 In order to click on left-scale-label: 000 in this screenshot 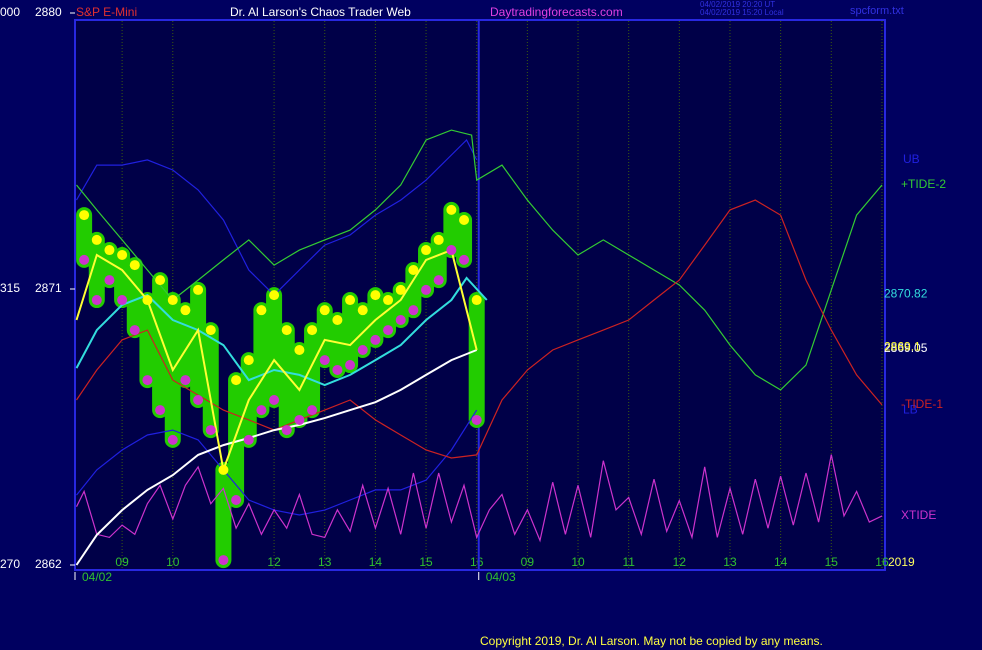, I will do `click(10, 12)`.